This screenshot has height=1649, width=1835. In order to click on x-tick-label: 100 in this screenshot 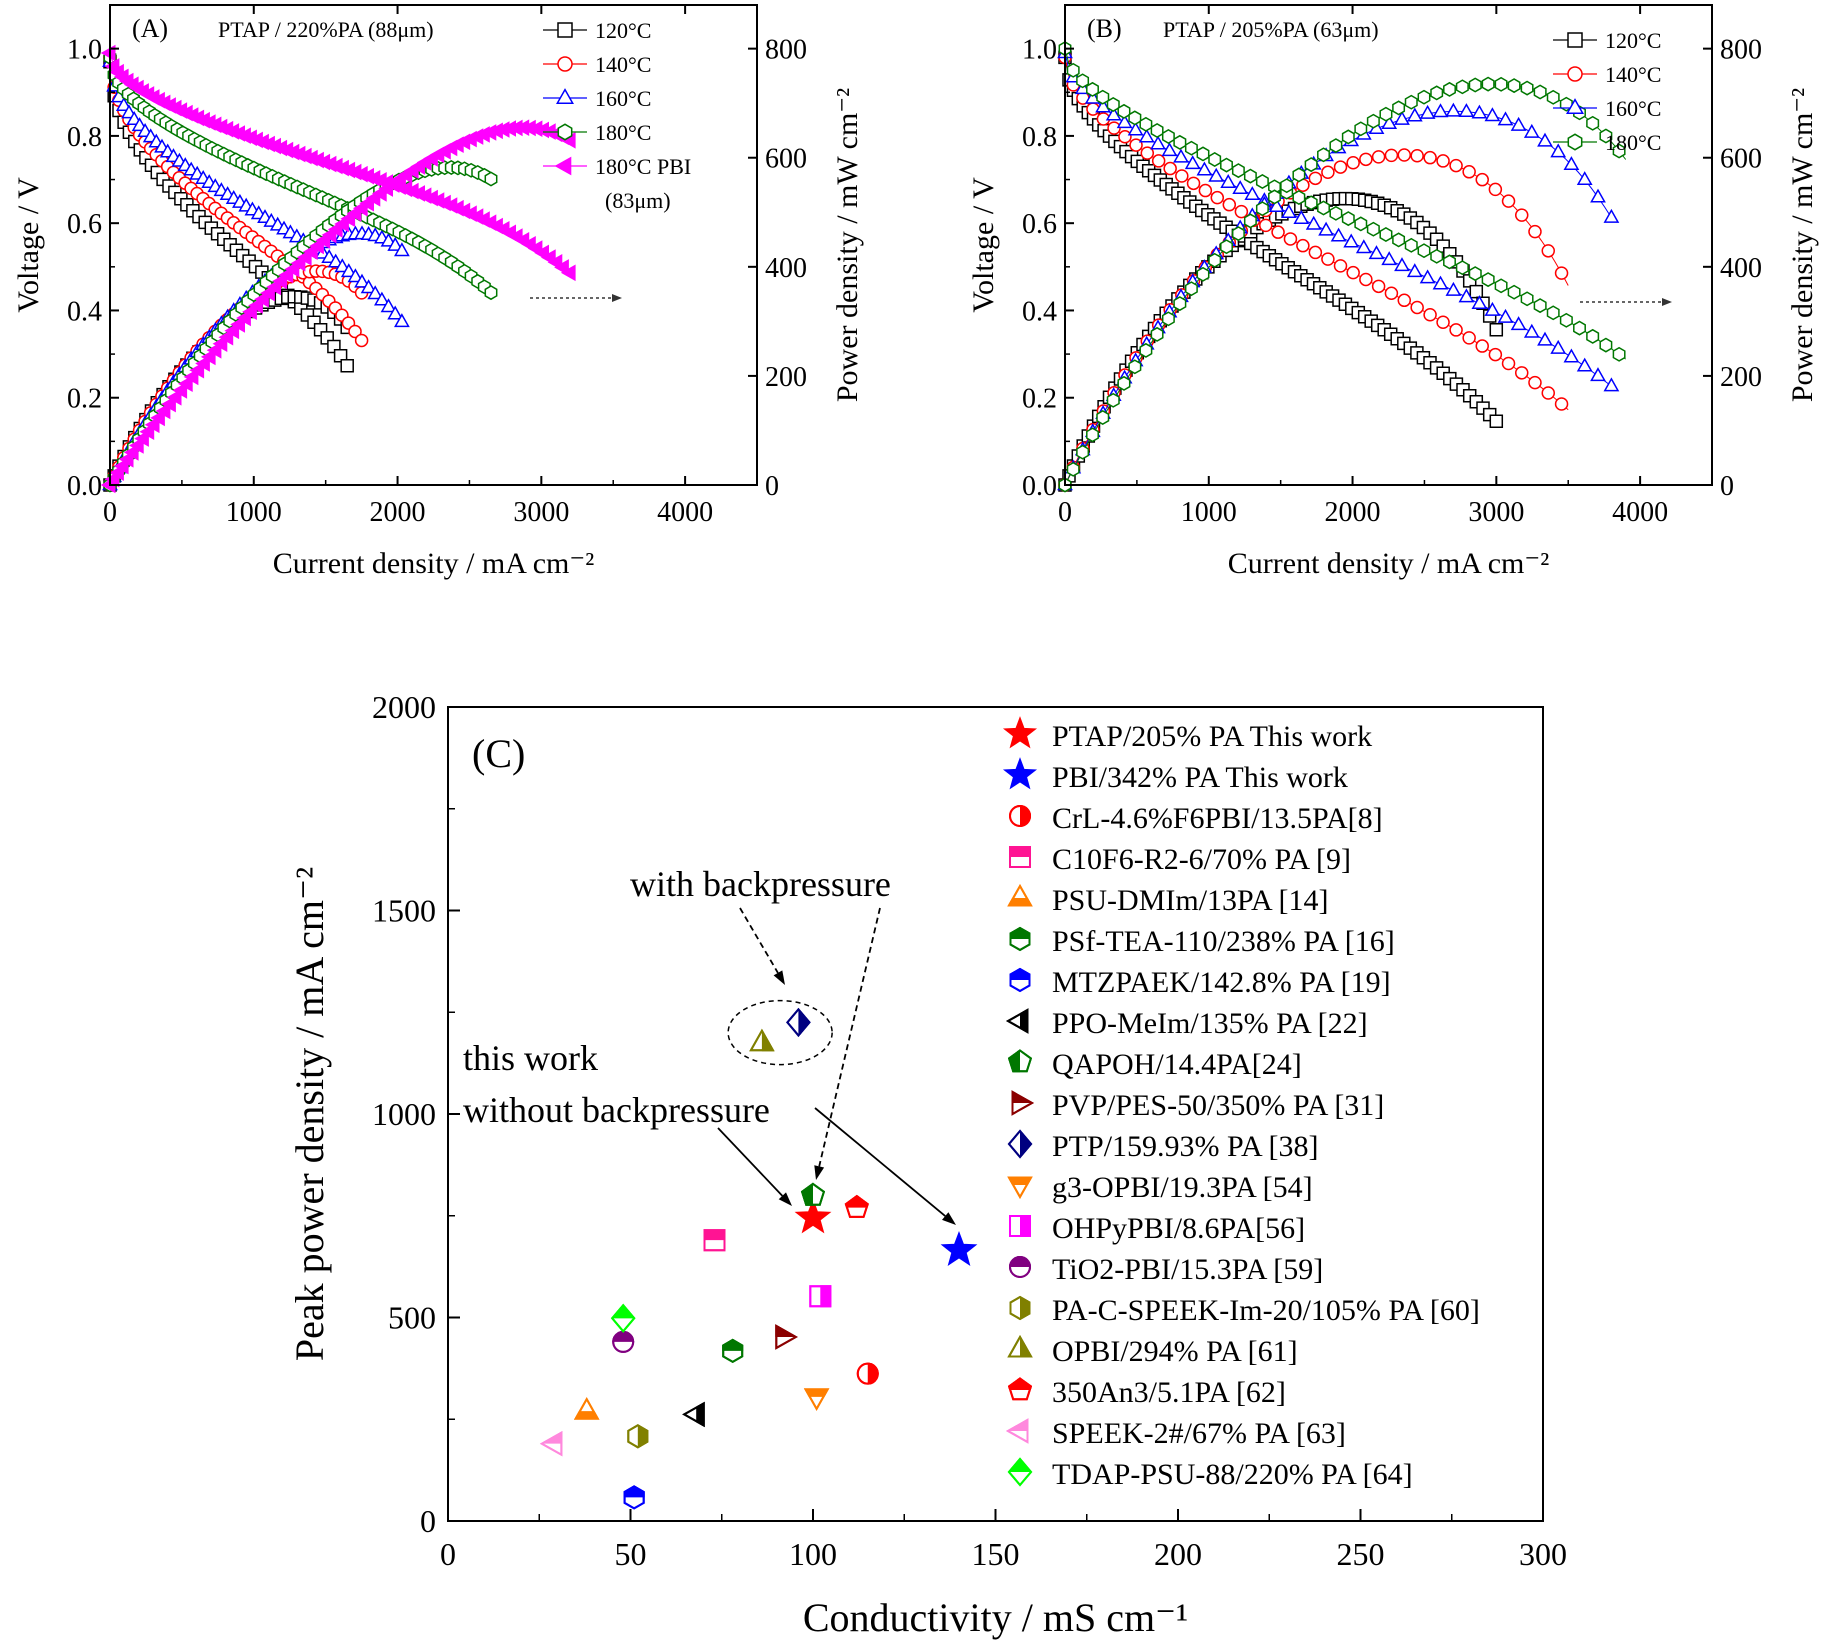, I will do `click(813, 1554)`.